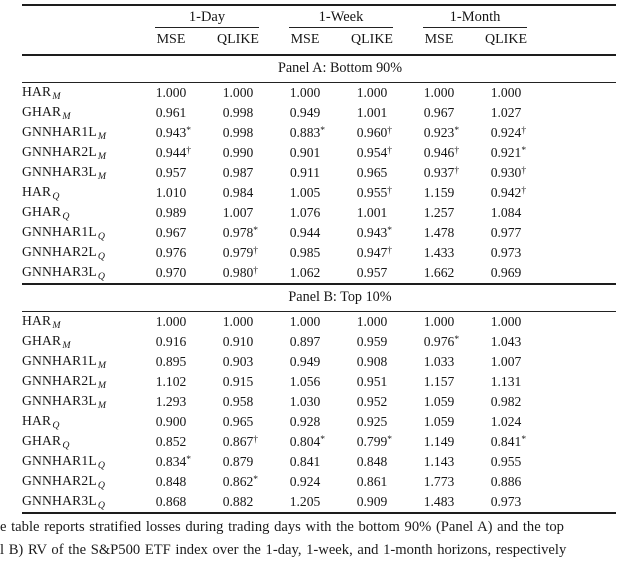 The height and width of the screenshot is (561, 640). What do you see at coordinates (238, 502) in the screenshot?
I see `metric-value: 0.882` at bounding box center [238, 502].